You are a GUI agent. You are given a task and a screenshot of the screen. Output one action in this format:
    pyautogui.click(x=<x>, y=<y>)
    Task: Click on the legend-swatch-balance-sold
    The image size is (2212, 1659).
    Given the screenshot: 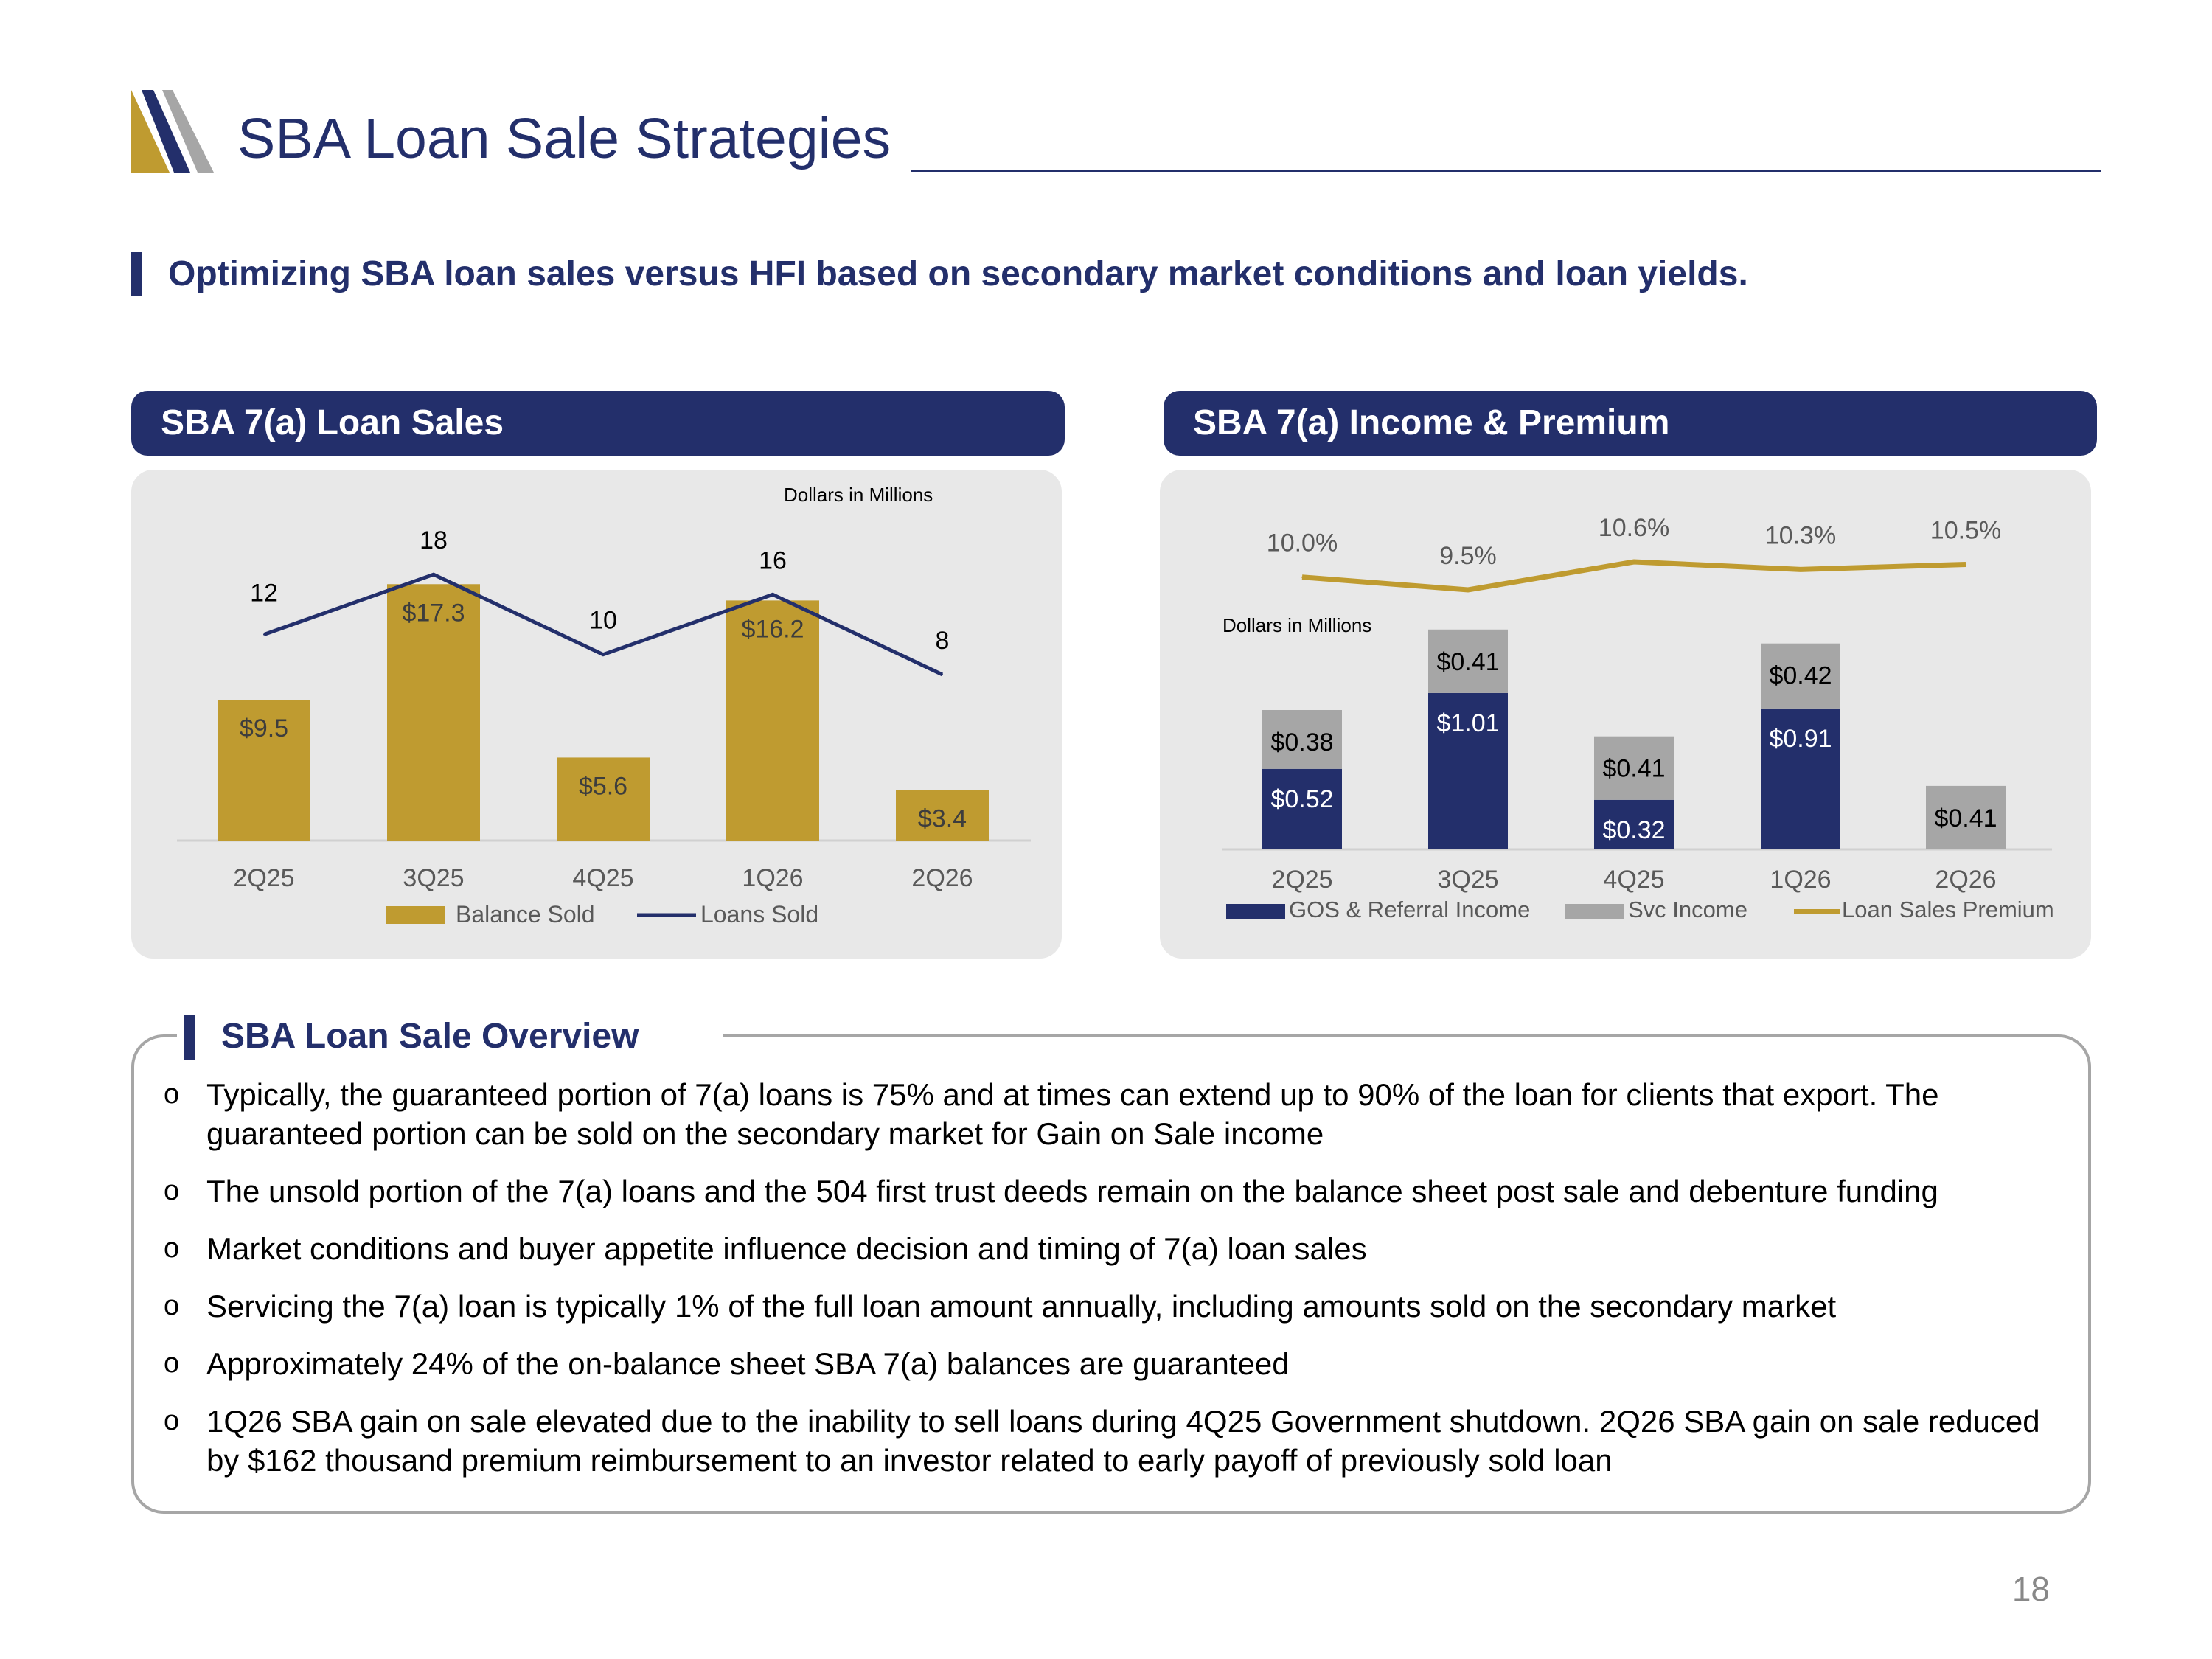 What is the action you would take?
    pyautogui.click(x=415, y=915)
    